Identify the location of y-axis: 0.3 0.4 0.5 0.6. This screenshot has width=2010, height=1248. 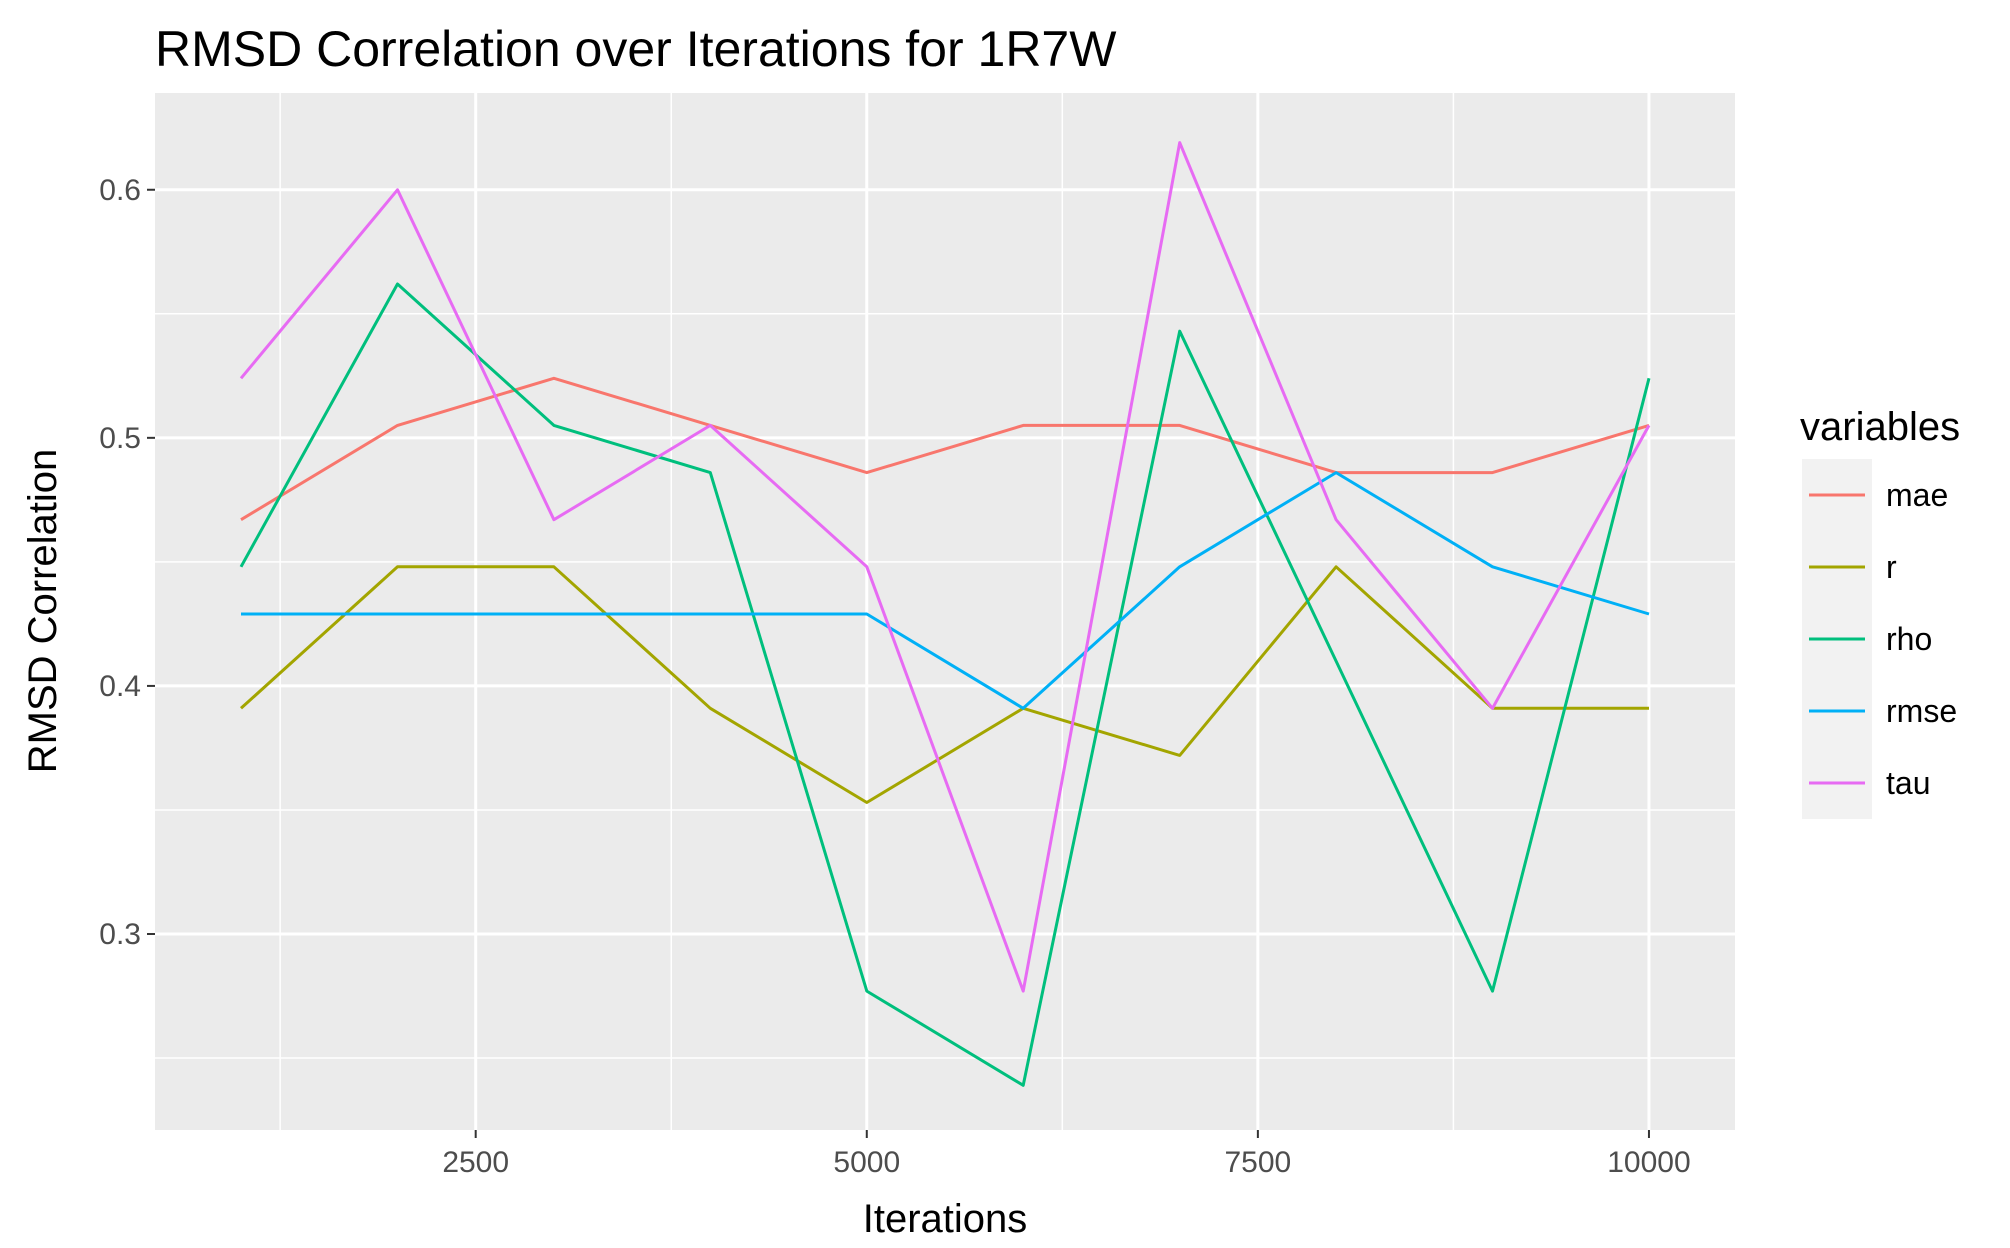
(127, 562).